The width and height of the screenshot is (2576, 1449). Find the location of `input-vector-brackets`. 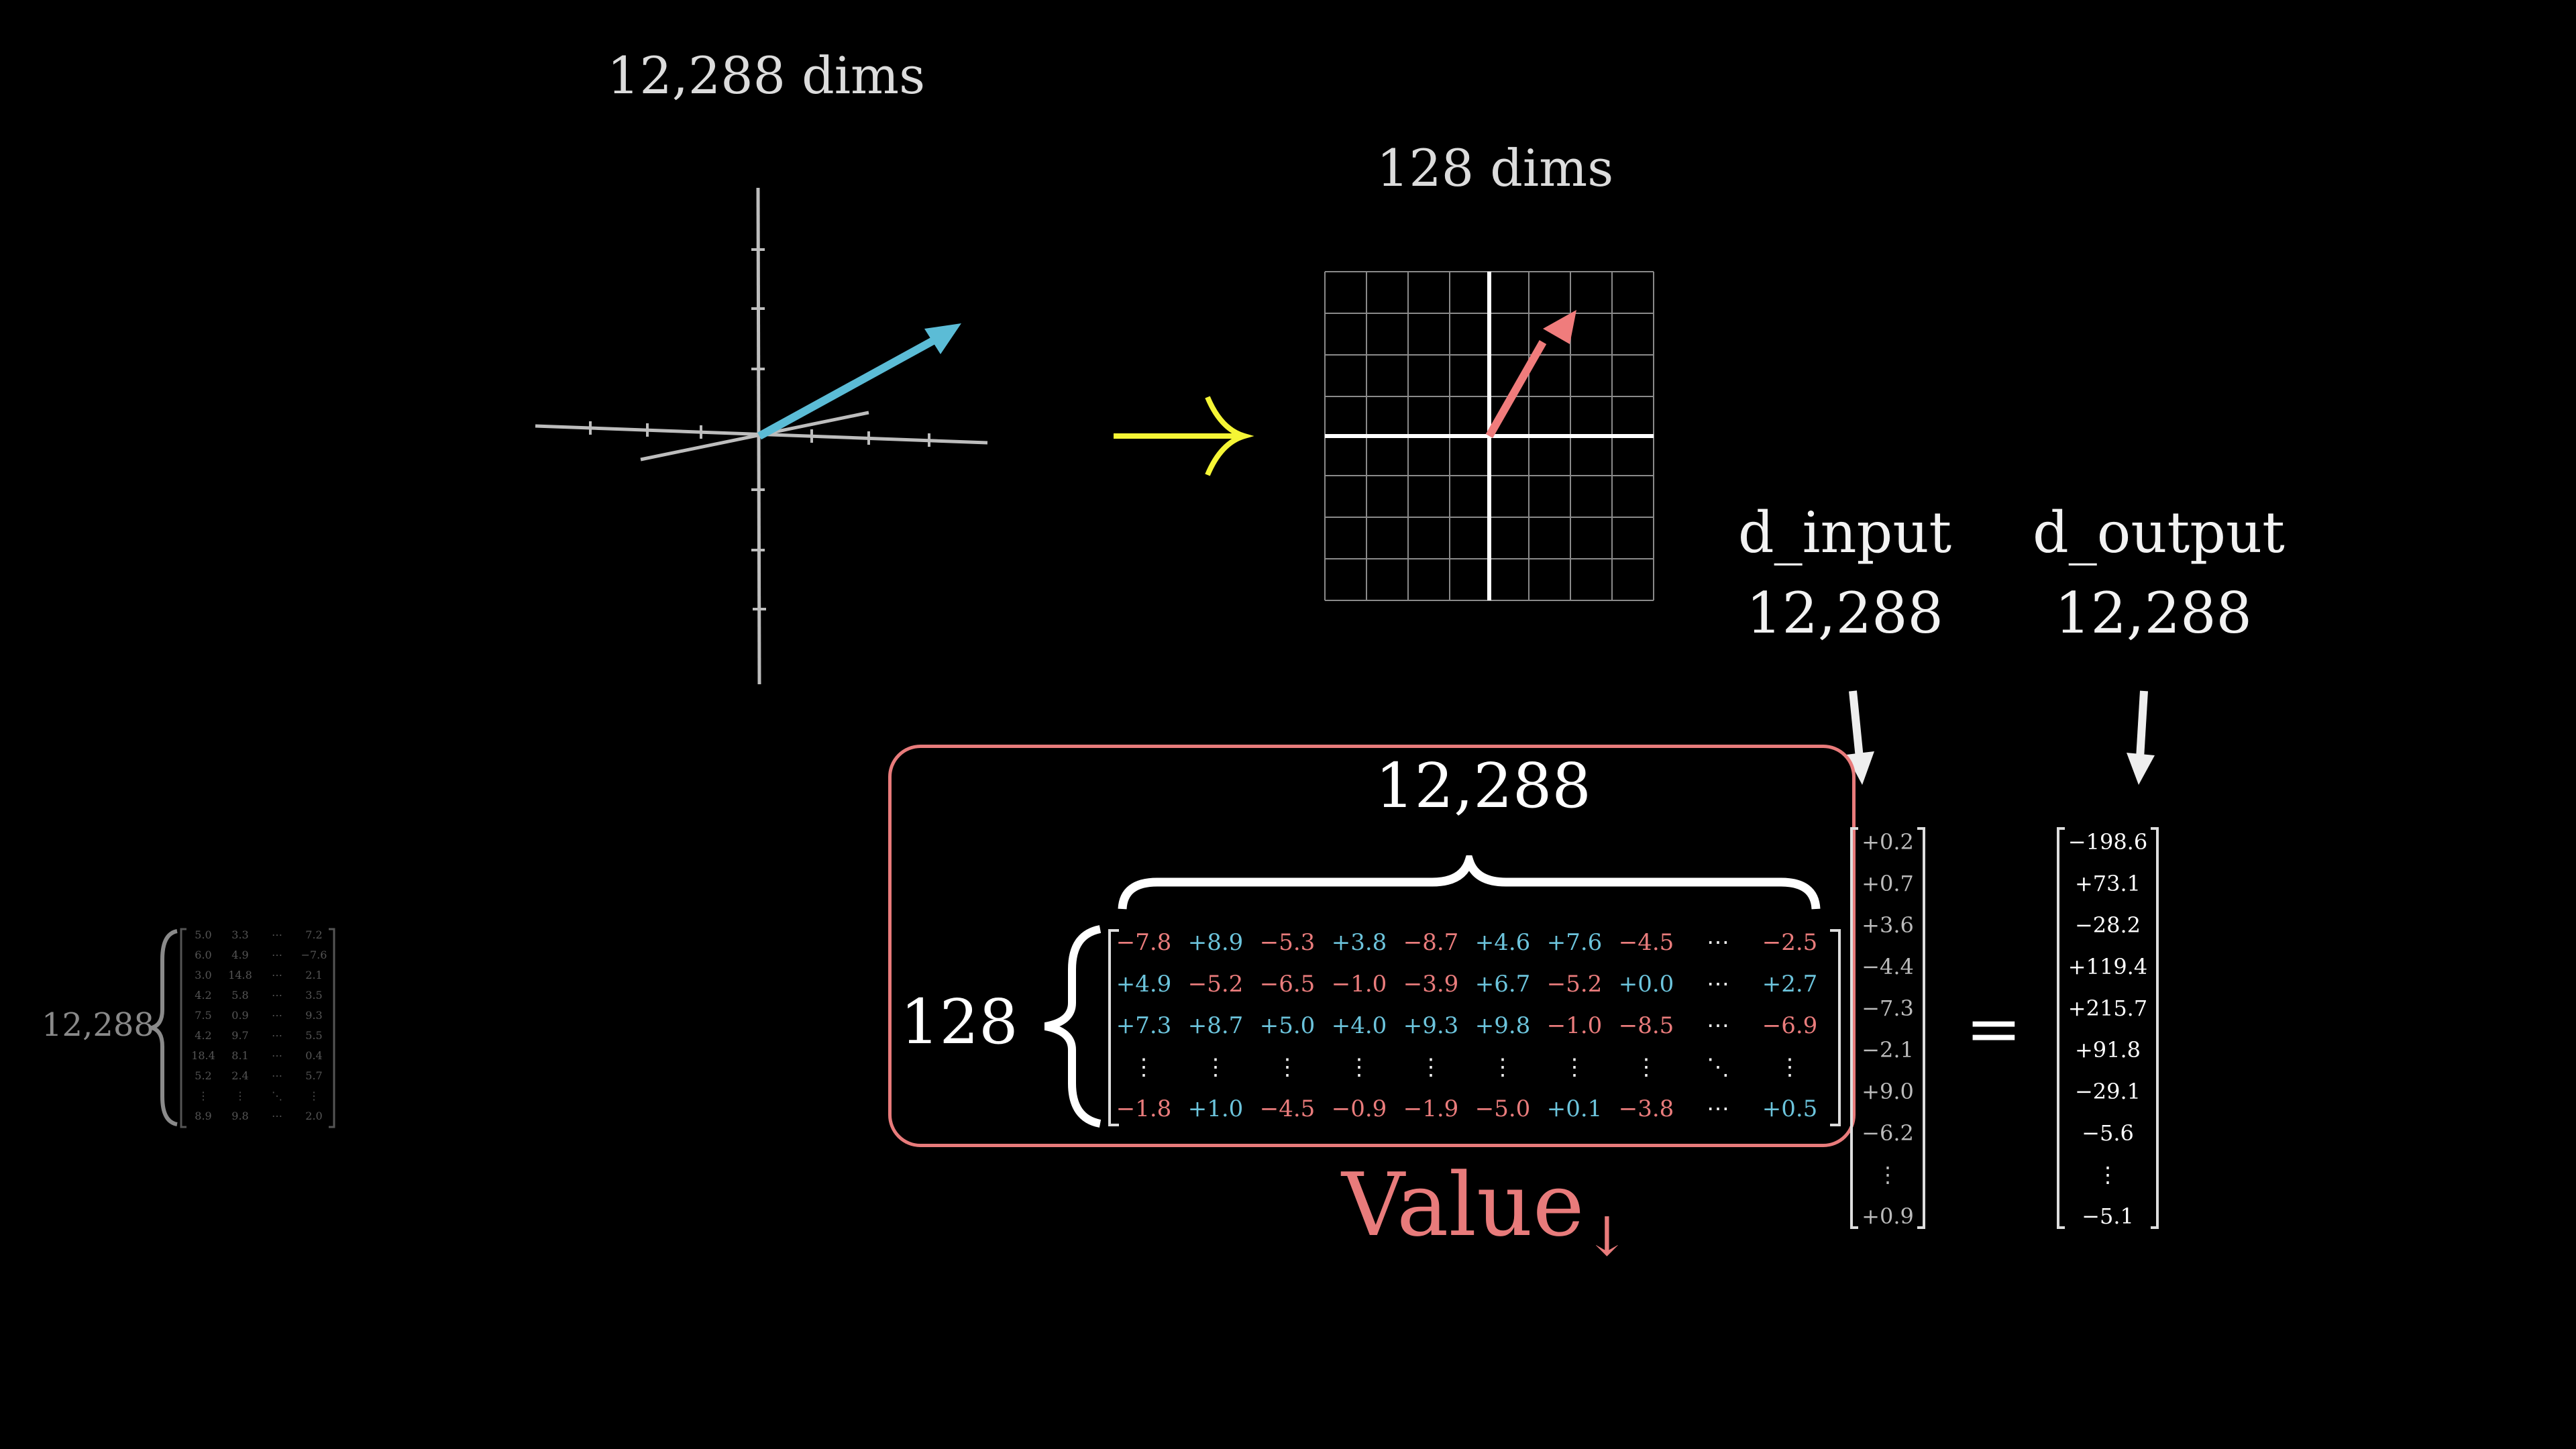

input-vector-brackets is located at coordinates (1887, 1028).